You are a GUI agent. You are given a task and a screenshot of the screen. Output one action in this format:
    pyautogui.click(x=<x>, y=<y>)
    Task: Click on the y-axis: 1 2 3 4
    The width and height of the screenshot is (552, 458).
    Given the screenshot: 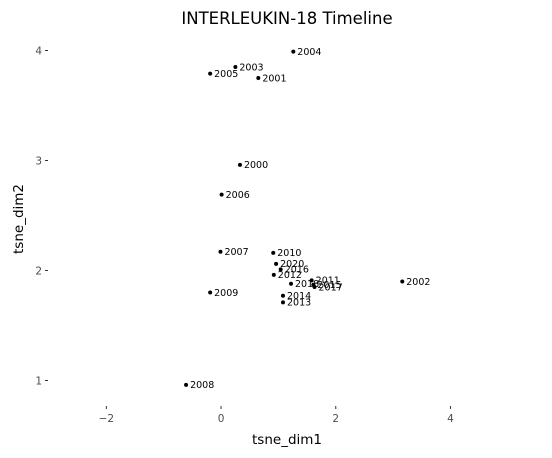 What is the action you would take?
    pyautogui.click(x=41, y=216)
    